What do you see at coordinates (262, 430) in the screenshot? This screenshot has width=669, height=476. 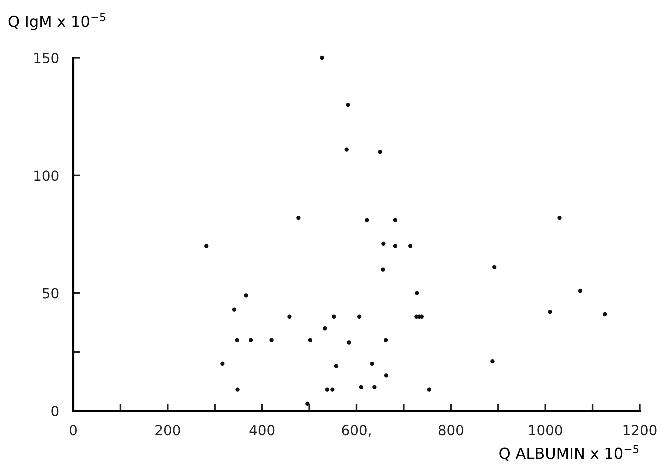 I see `x-tick-label: 400` at bounding box center [262, 430].